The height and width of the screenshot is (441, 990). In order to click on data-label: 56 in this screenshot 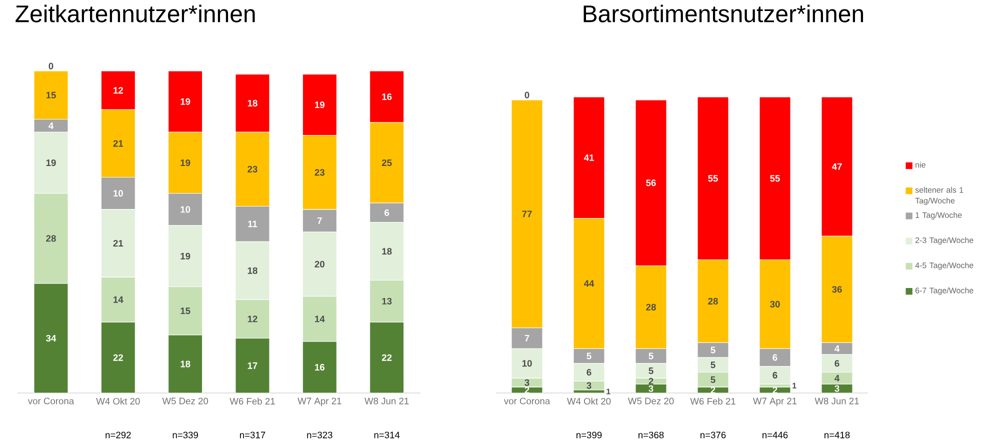, I will do `click(651, 183)`.